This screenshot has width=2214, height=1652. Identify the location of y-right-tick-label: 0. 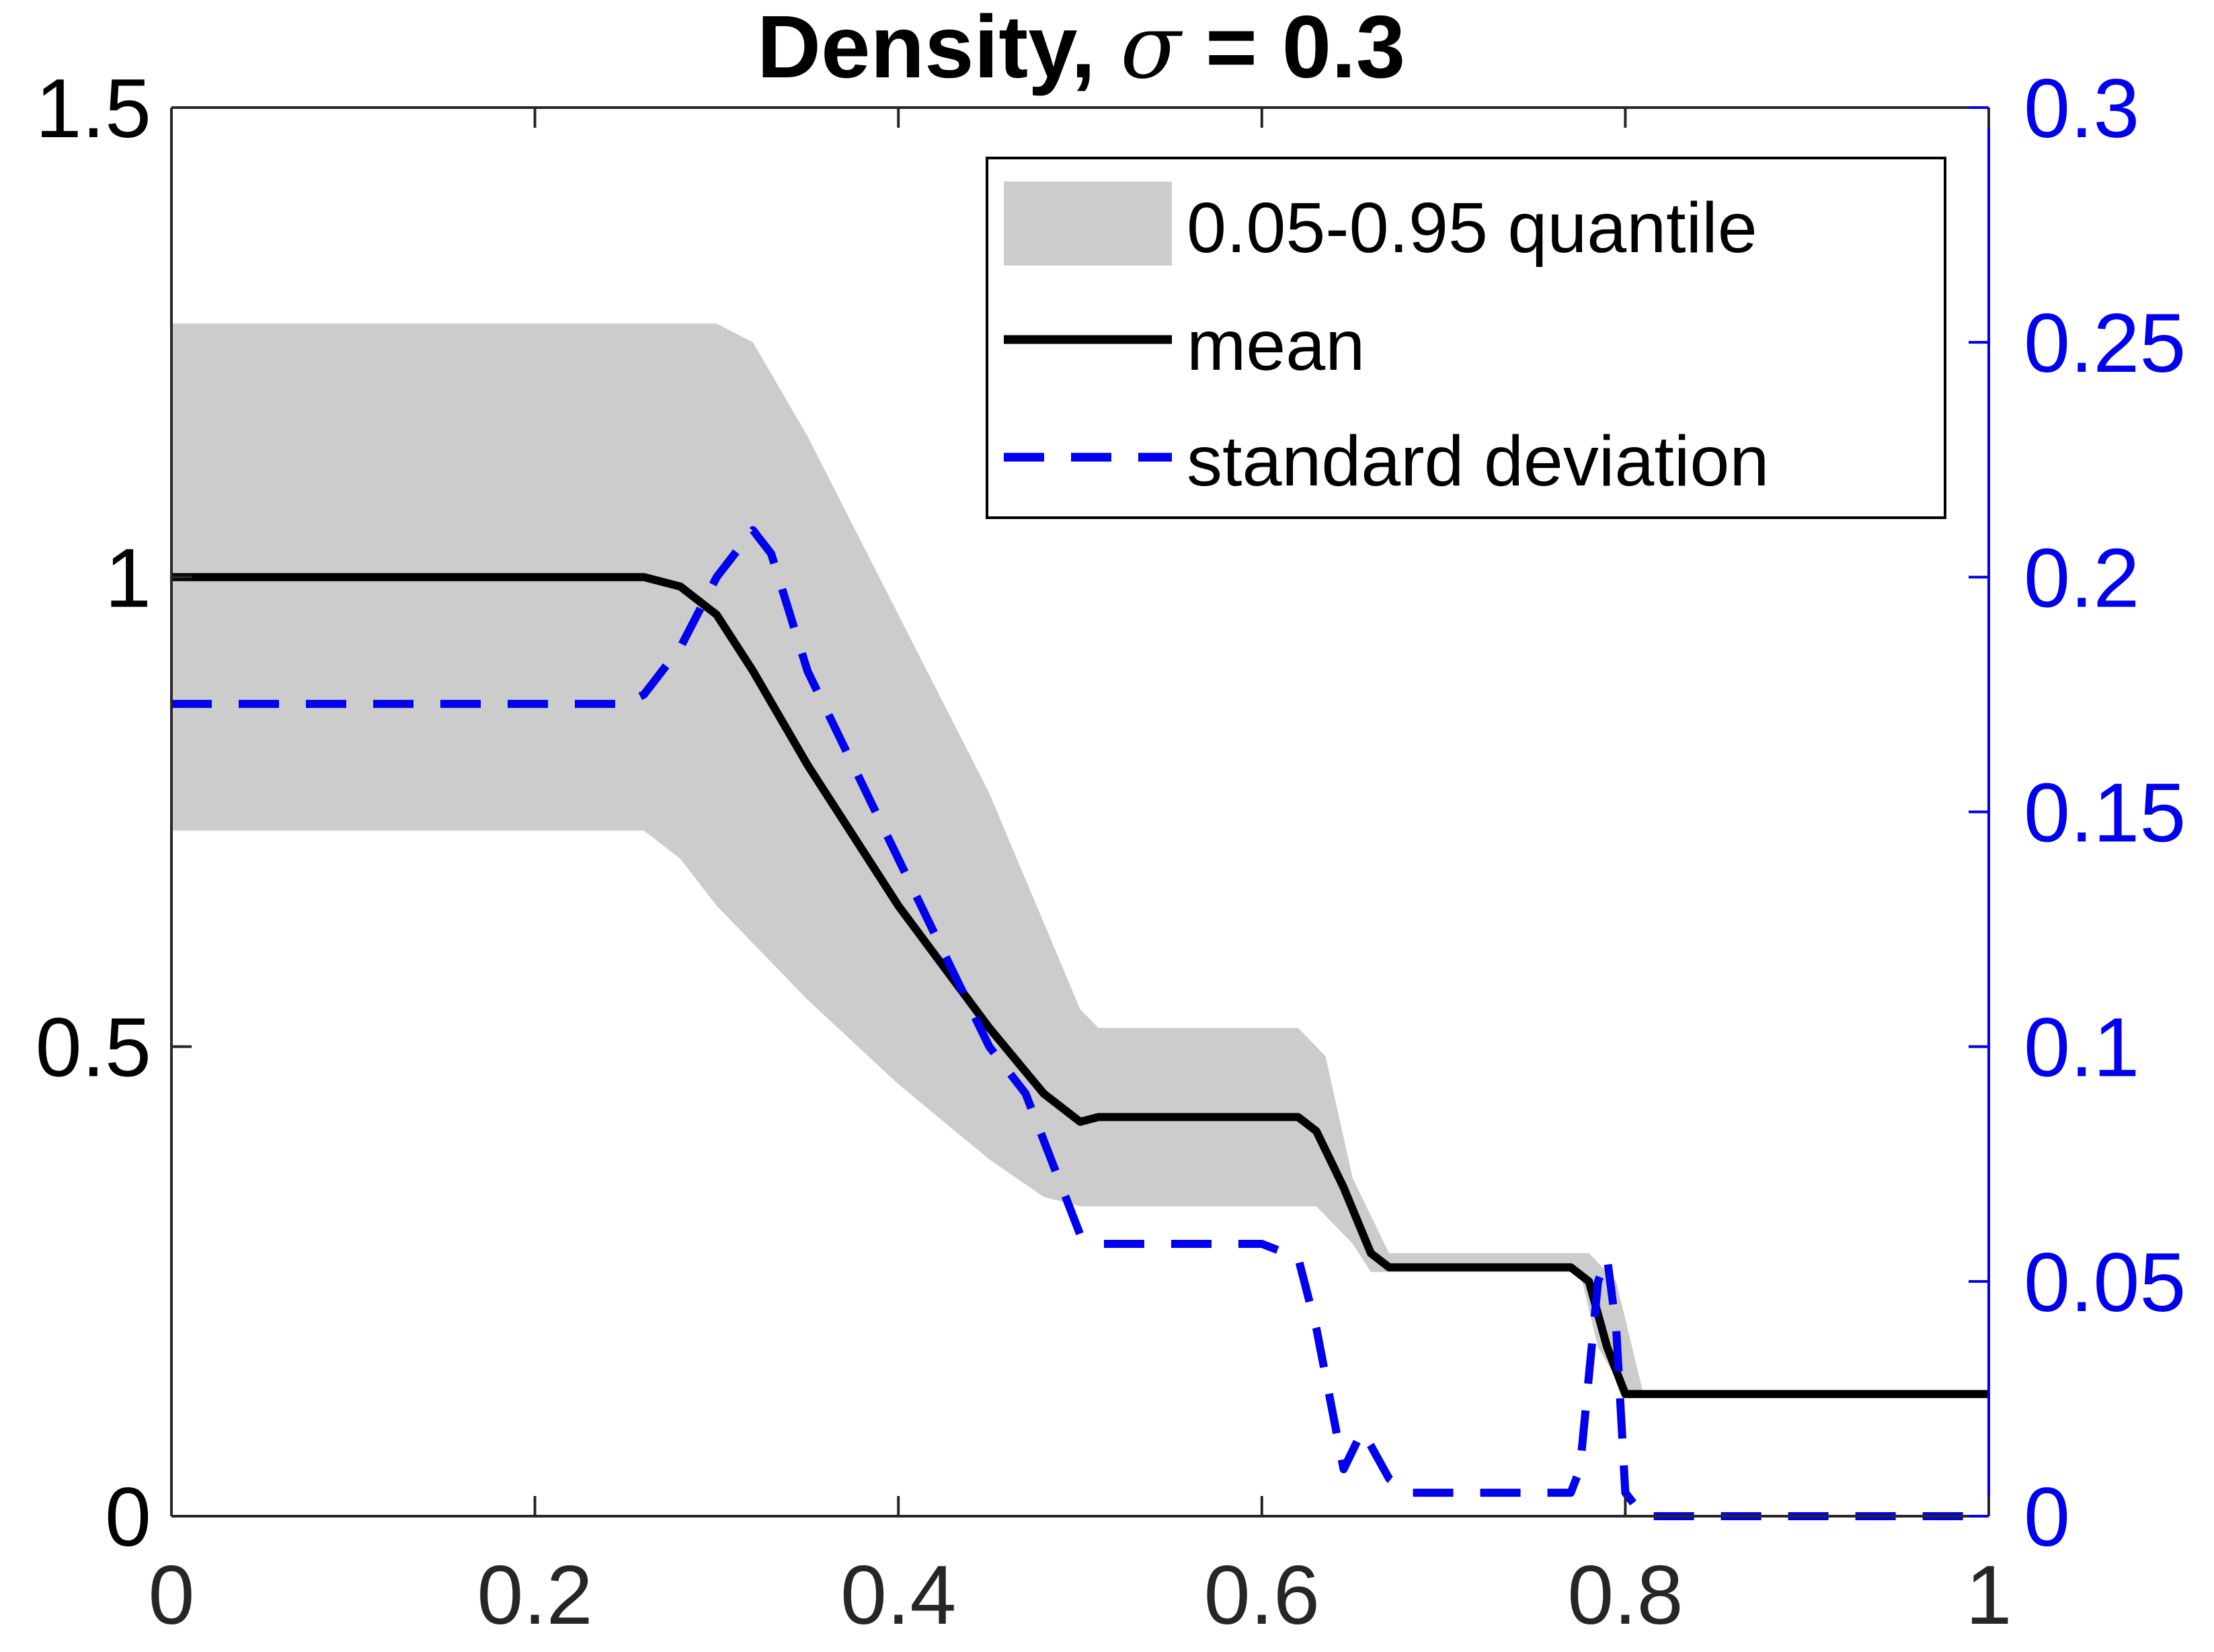
(2047, 1517).